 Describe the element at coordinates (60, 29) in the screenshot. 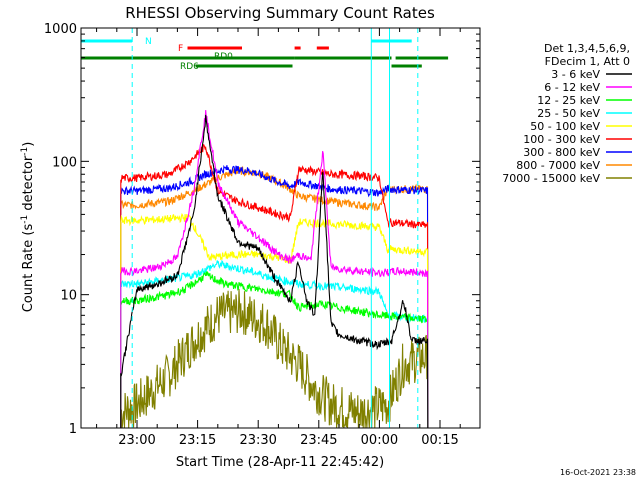

I see `y-tick-label: 1000` at that location.